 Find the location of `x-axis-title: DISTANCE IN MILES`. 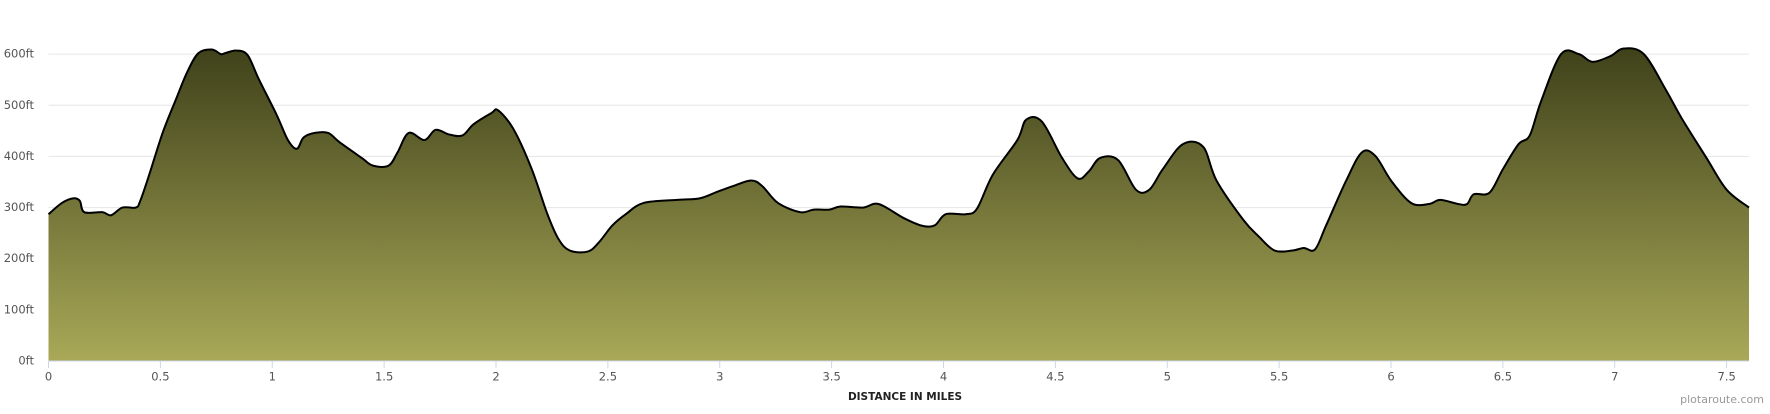

x-axis-title: DISTANCE IN MILES is located at coordinates (905, 397).